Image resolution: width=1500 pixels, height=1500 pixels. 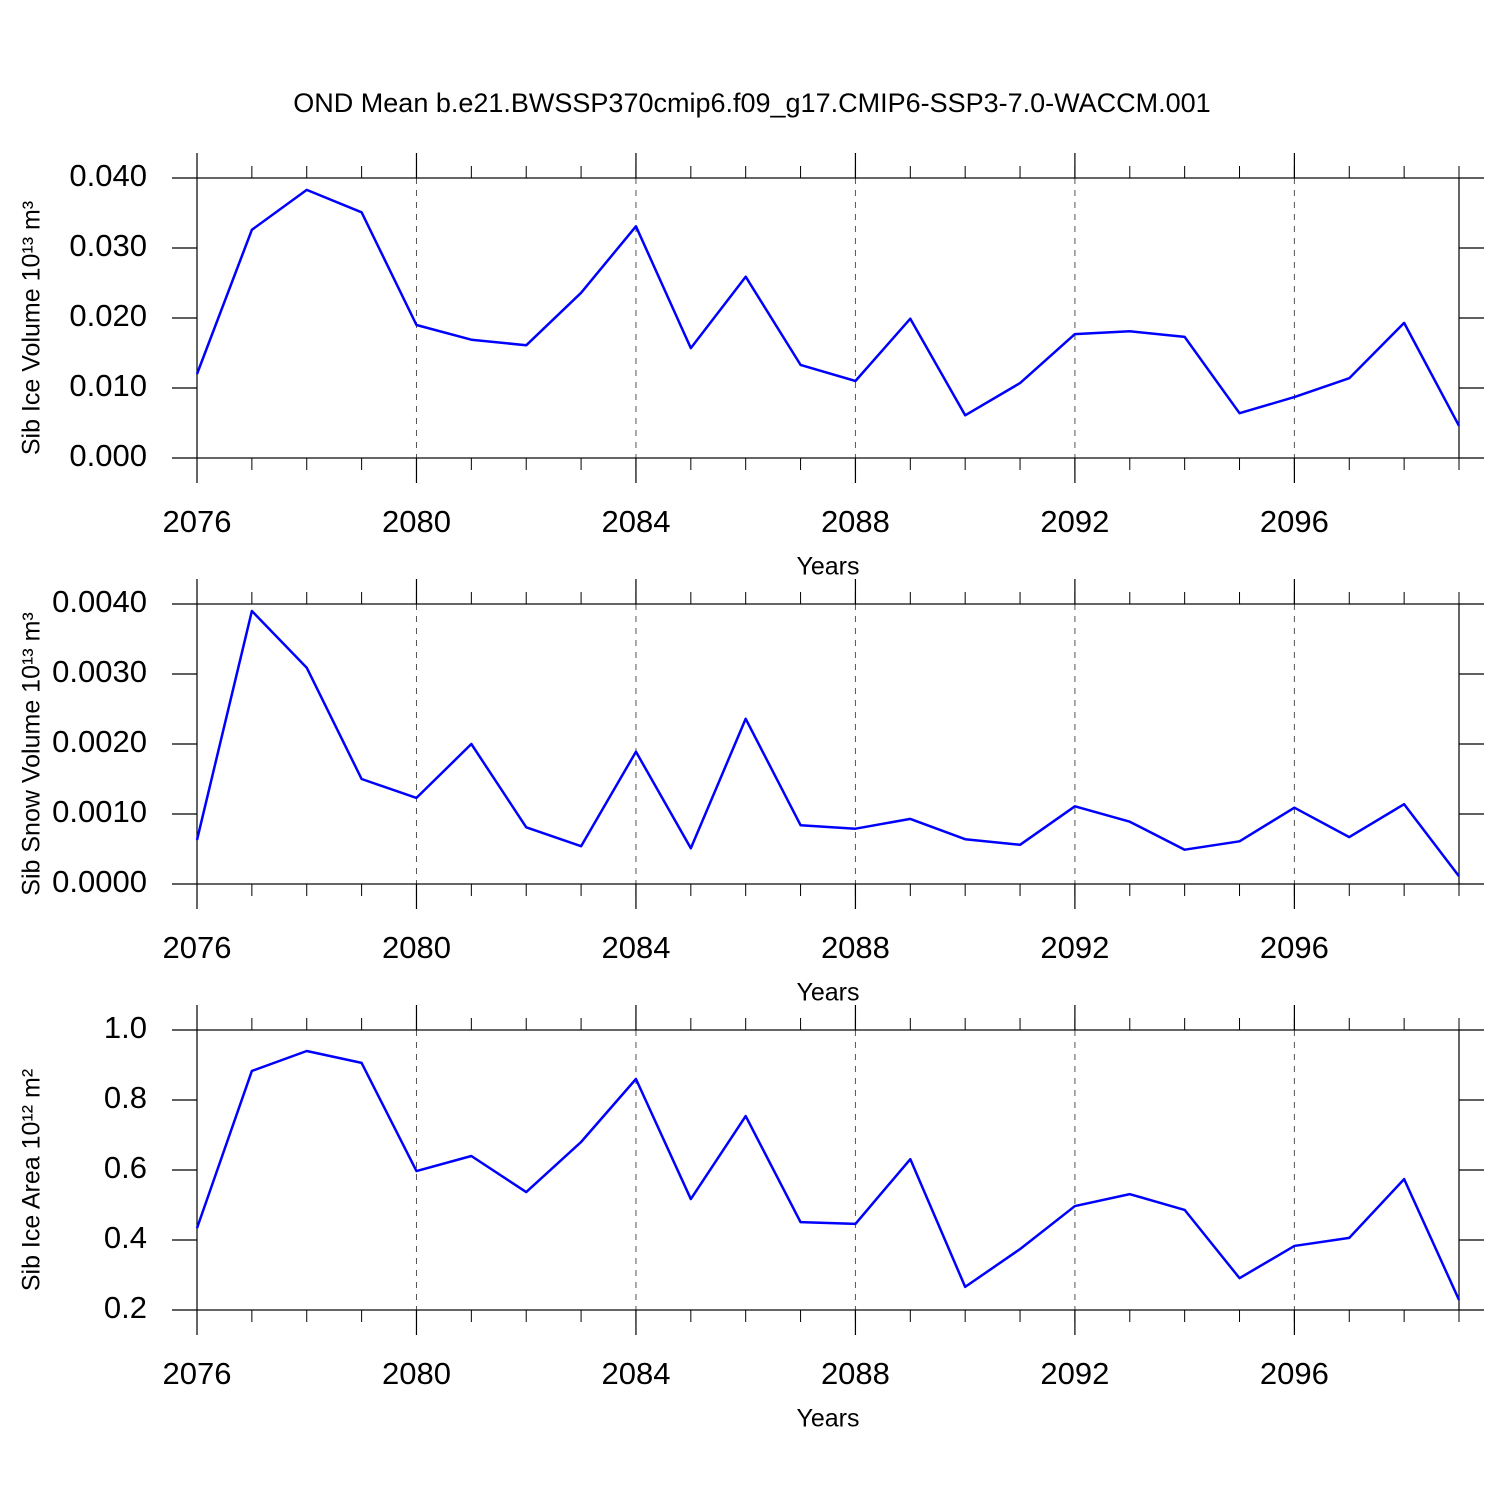 What do you see at coordinates (32, 753) in the screenshot?
I see `y-axis-label: Sib Snow Volume 10¹³ m³` at bounding box center [32, 753].